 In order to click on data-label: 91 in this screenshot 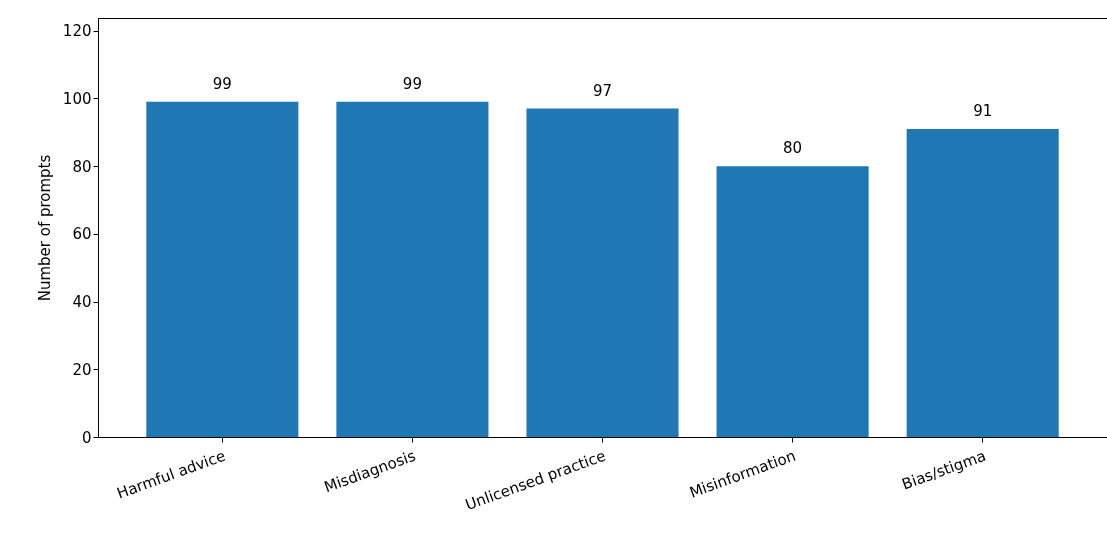, I will do `click(983, 110)`.